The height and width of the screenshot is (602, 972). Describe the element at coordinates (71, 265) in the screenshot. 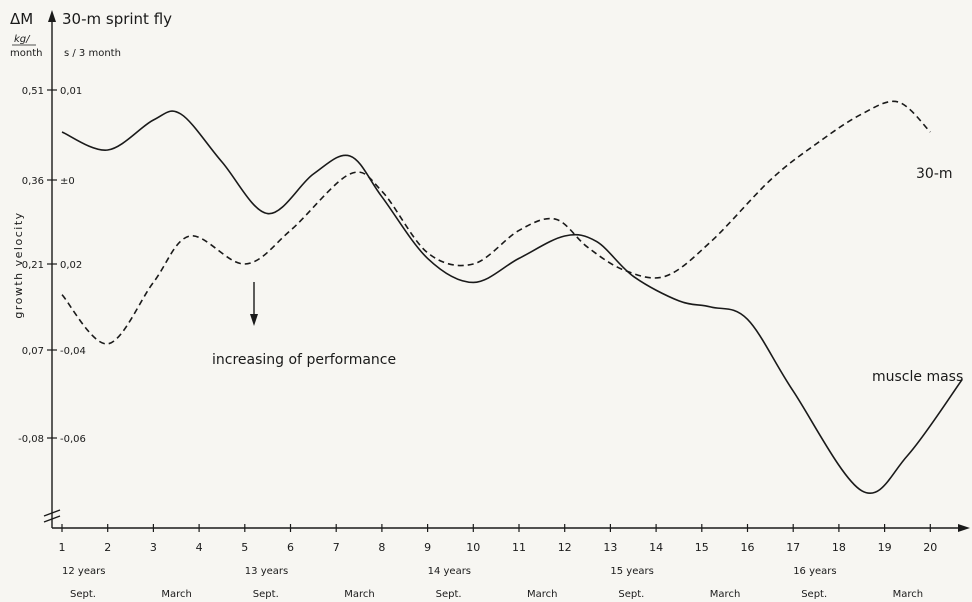

I see `y-tick-label-right: 0,02` at that location.